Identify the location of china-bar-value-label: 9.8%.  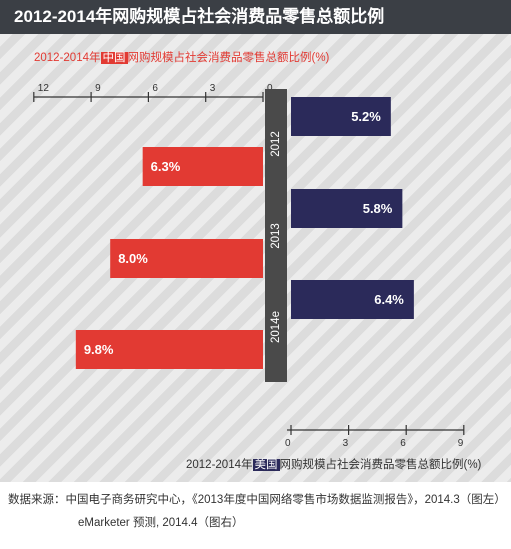
(99, 349).